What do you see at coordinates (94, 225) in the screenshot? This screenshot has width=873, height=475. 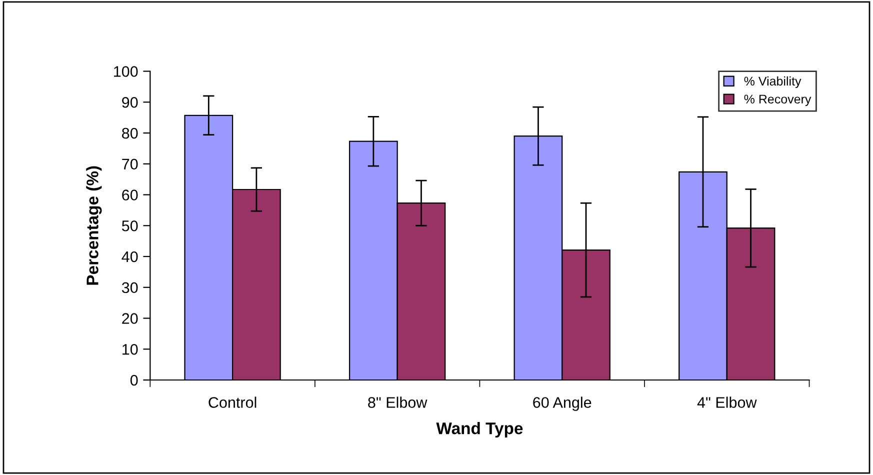 I see `y-axis-title: Percentage (%)` at bounding box center [94, 225].